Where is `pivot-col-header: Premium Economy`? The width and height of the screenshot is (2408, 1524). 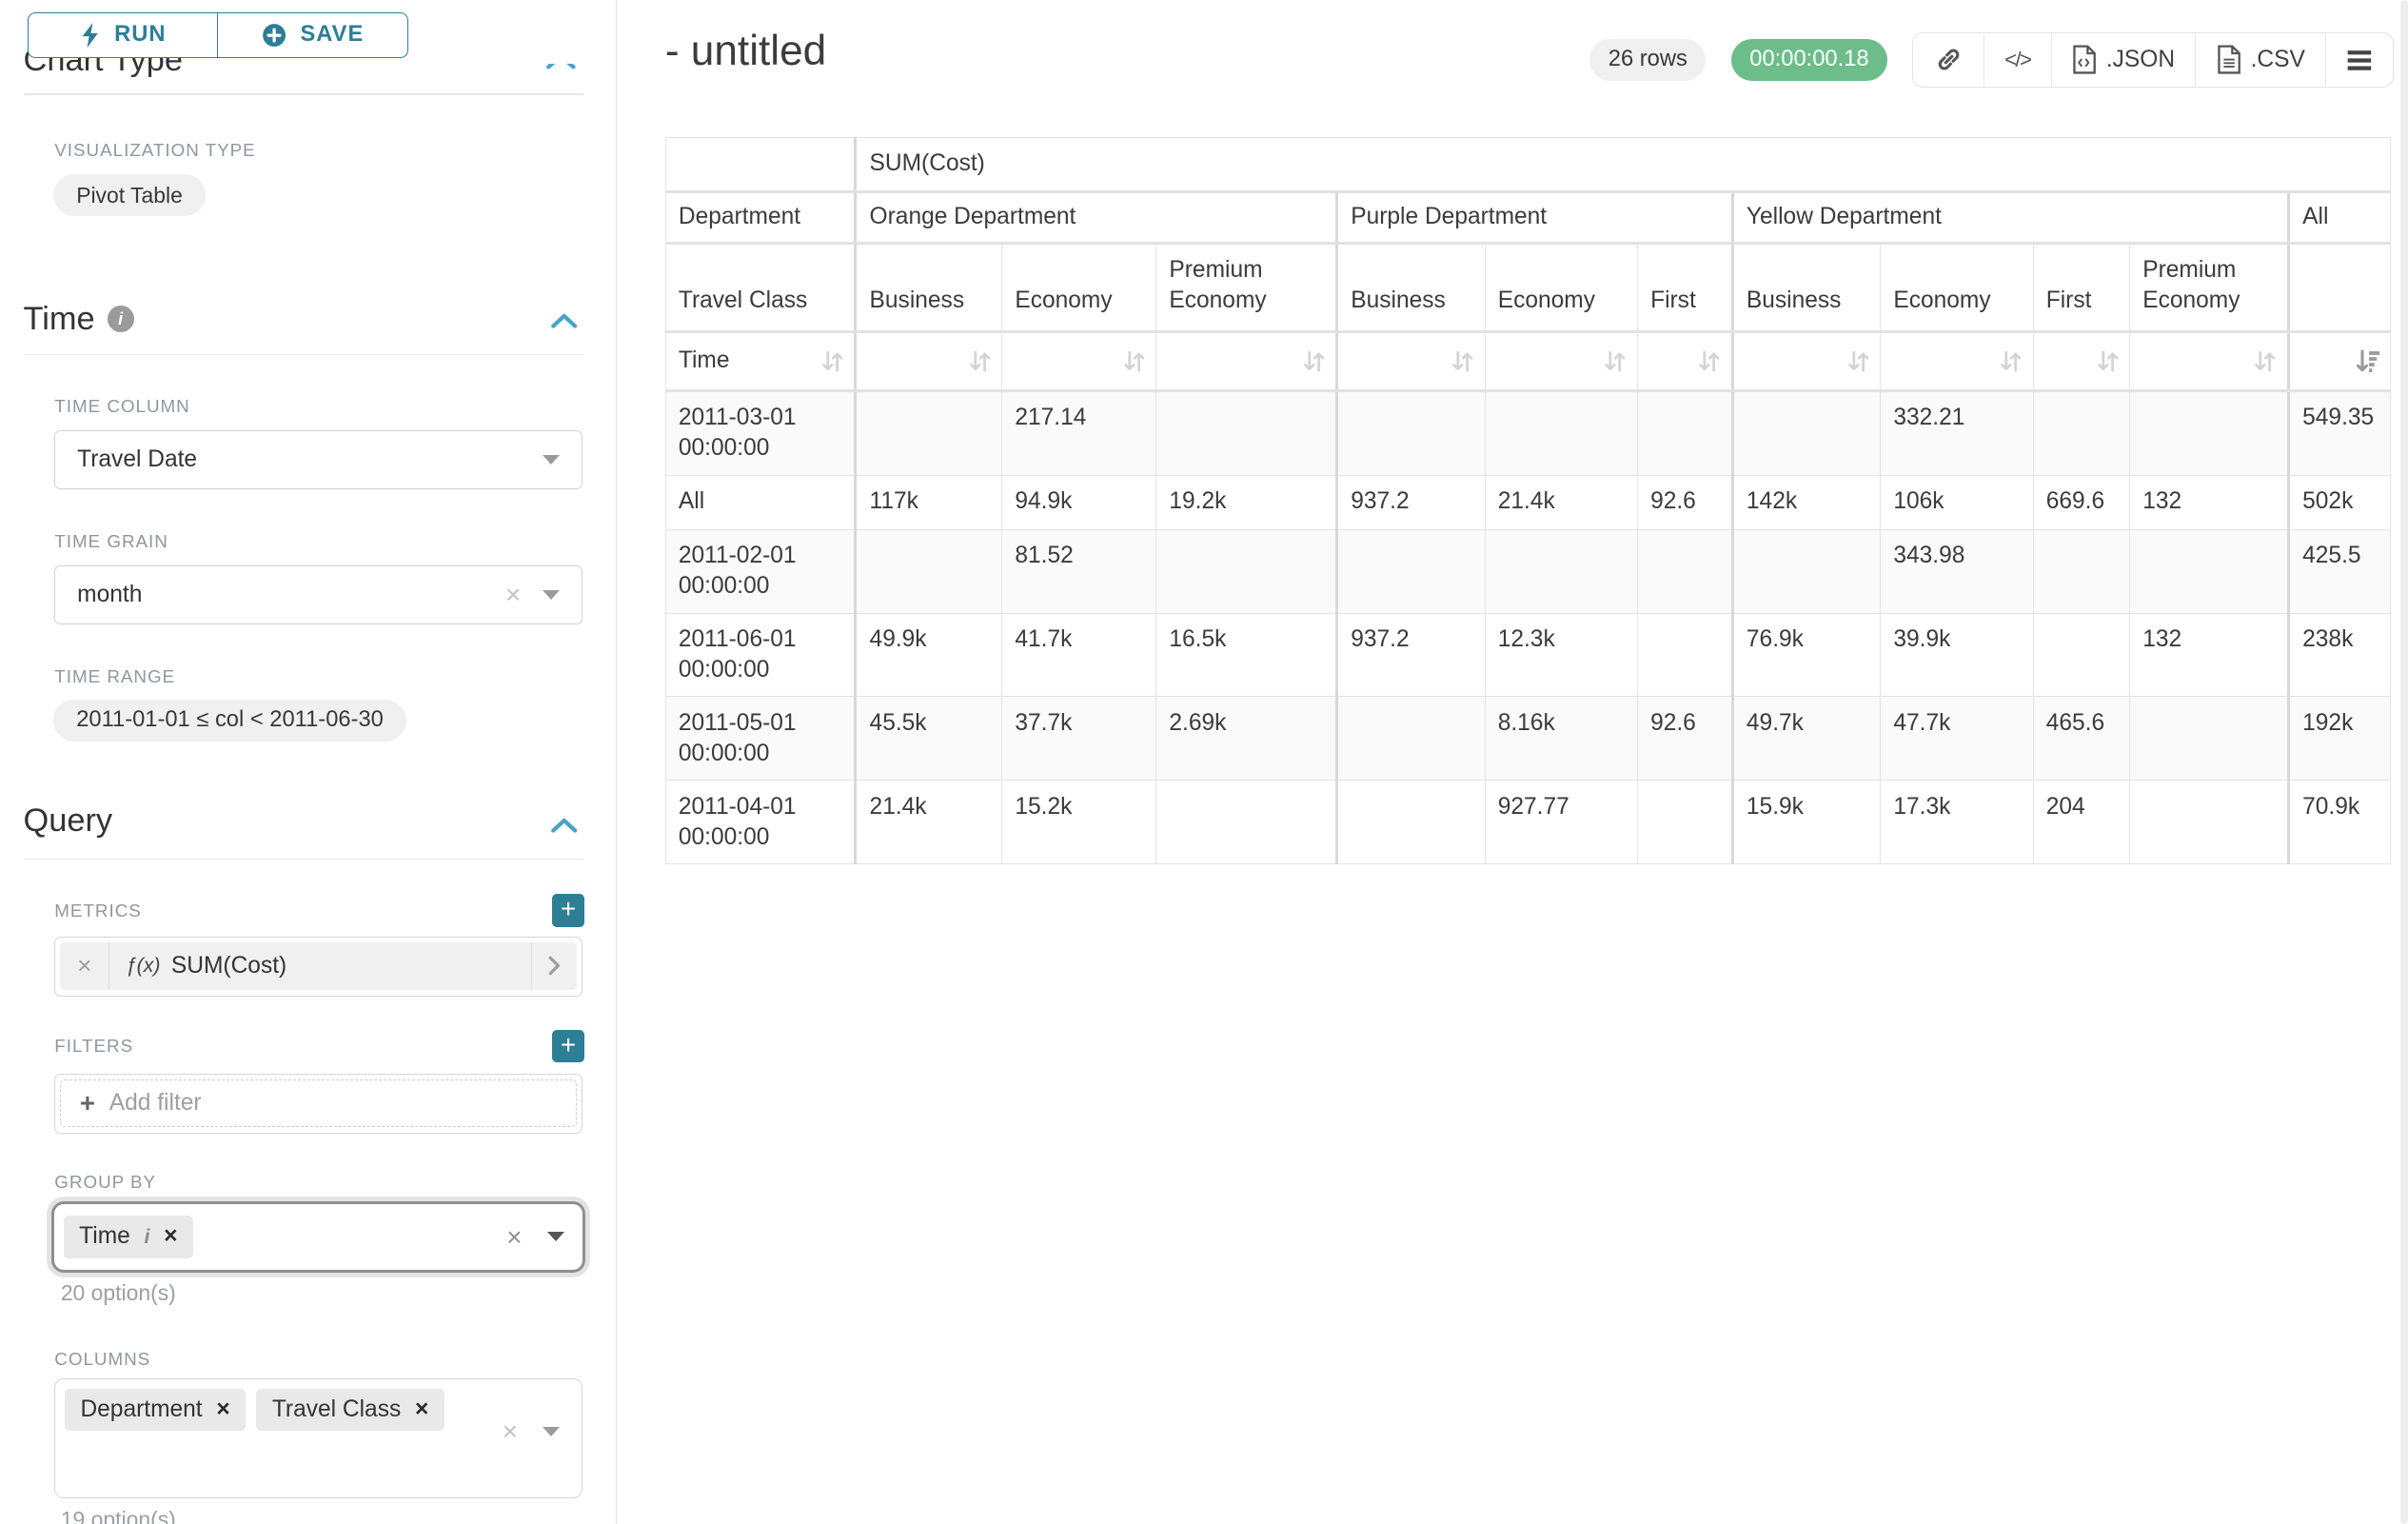
pivot-col-header: Premium Economy is located at coordinates (1246, 287).